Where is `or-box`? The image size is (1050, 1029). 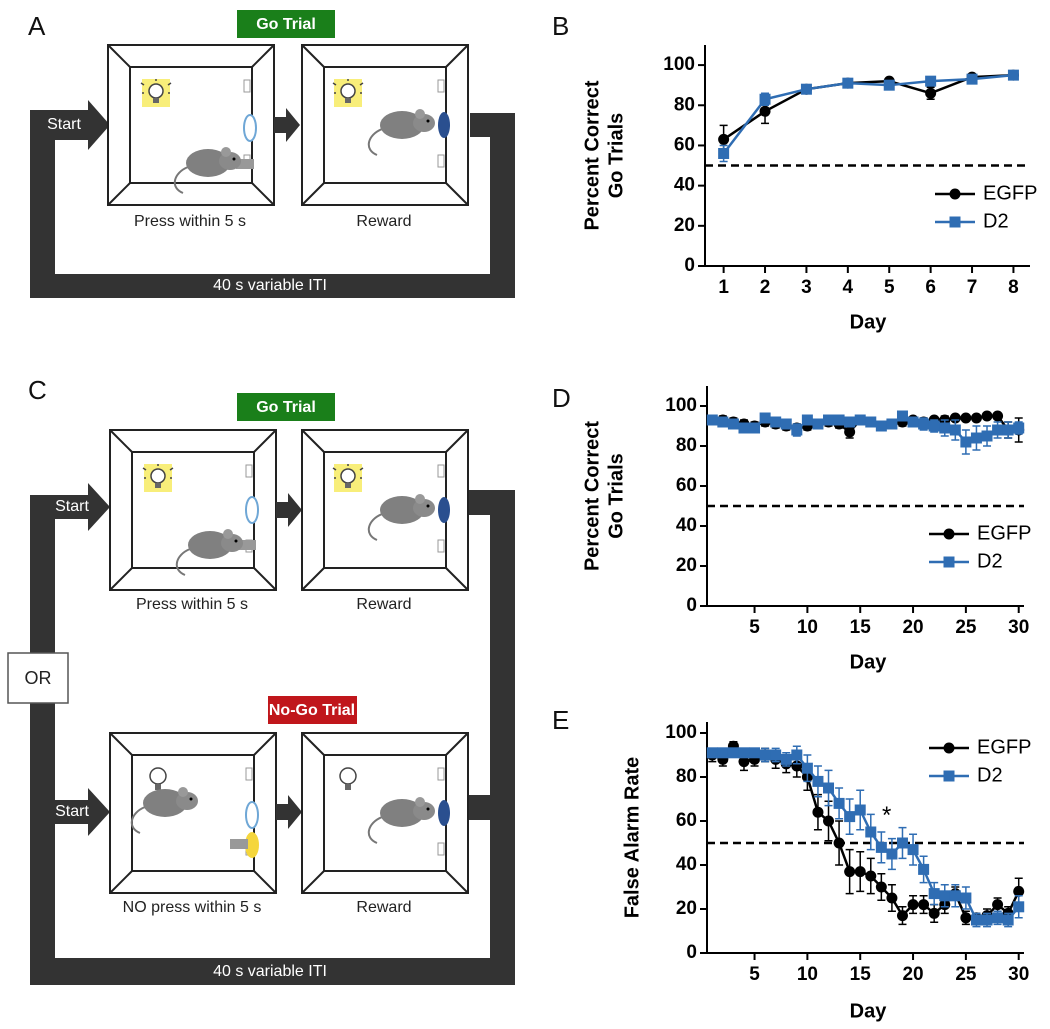
or-box is located at coordinates (38, 678).